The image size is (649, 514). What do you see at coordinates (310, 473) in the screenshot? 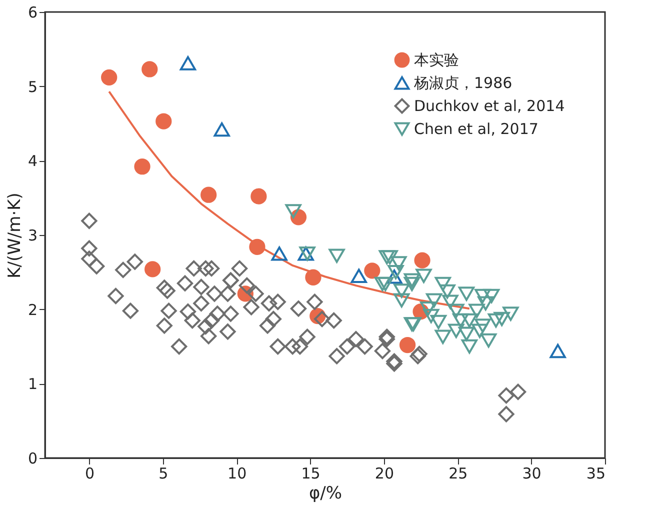
I see `x-tick-label: 15` at bounding box center [310, 473].